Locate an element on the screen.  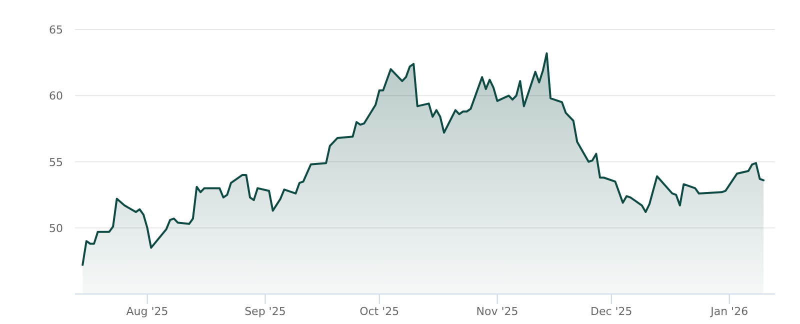
y-tick-label: 60 is located at coordinates (56, 96).